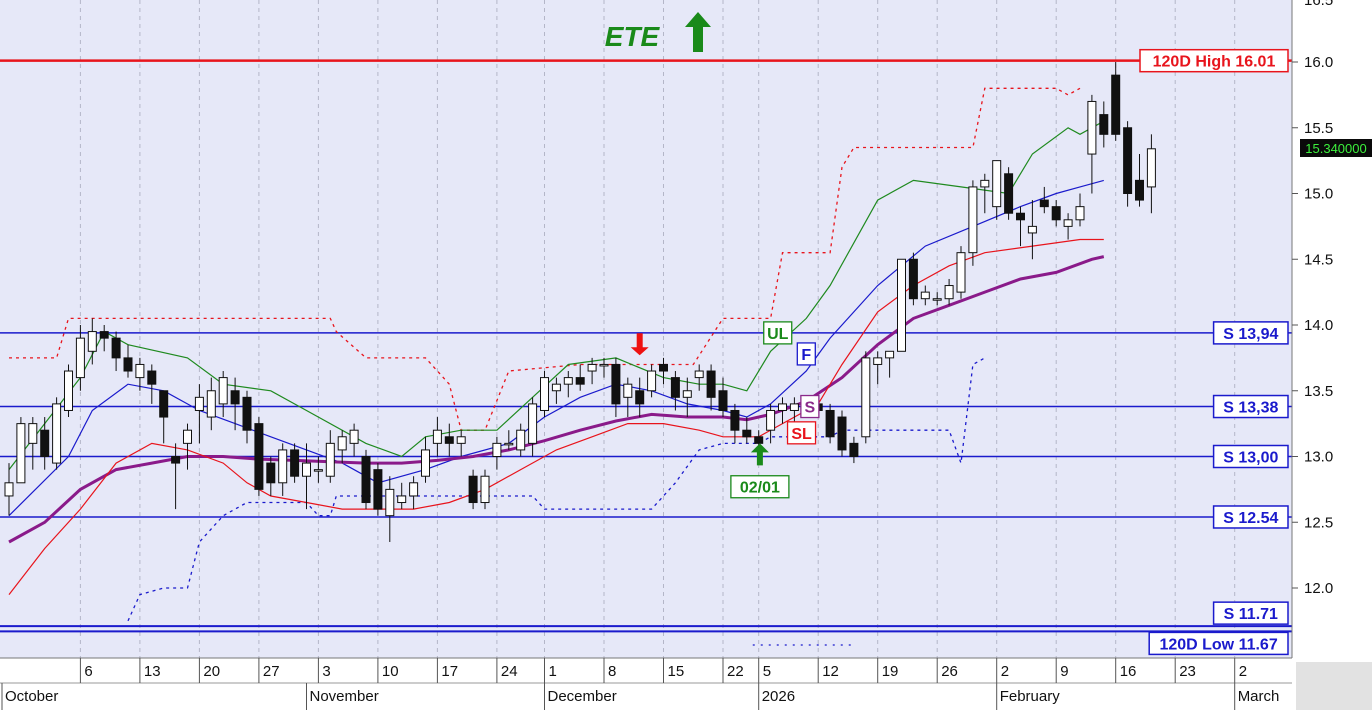  Describe the element at coordinates (1128, 671) in the screenshot. I see `x-tick-label-18: 16` at that location.